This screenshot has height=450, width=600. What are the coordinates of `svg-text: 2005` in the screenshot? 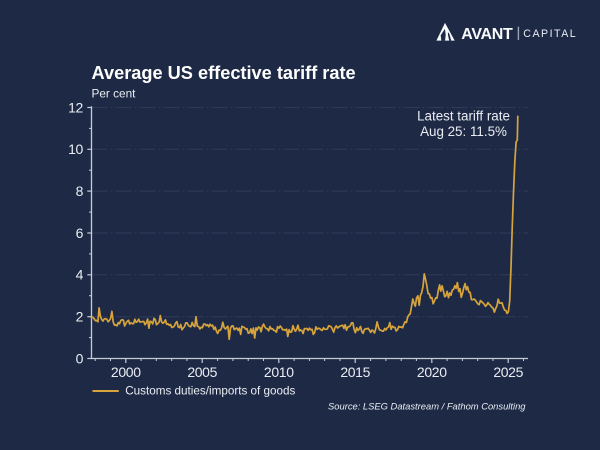 It's located at (202, 372).